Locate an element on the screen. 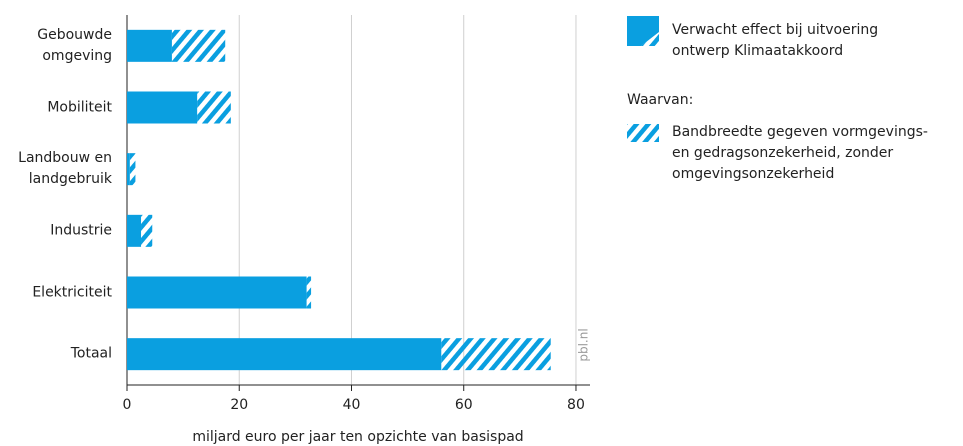 The height and width of the screenshot is (446, 963). y-tick-label: Gebouwde omgeving is located at coordinates (74, 45).